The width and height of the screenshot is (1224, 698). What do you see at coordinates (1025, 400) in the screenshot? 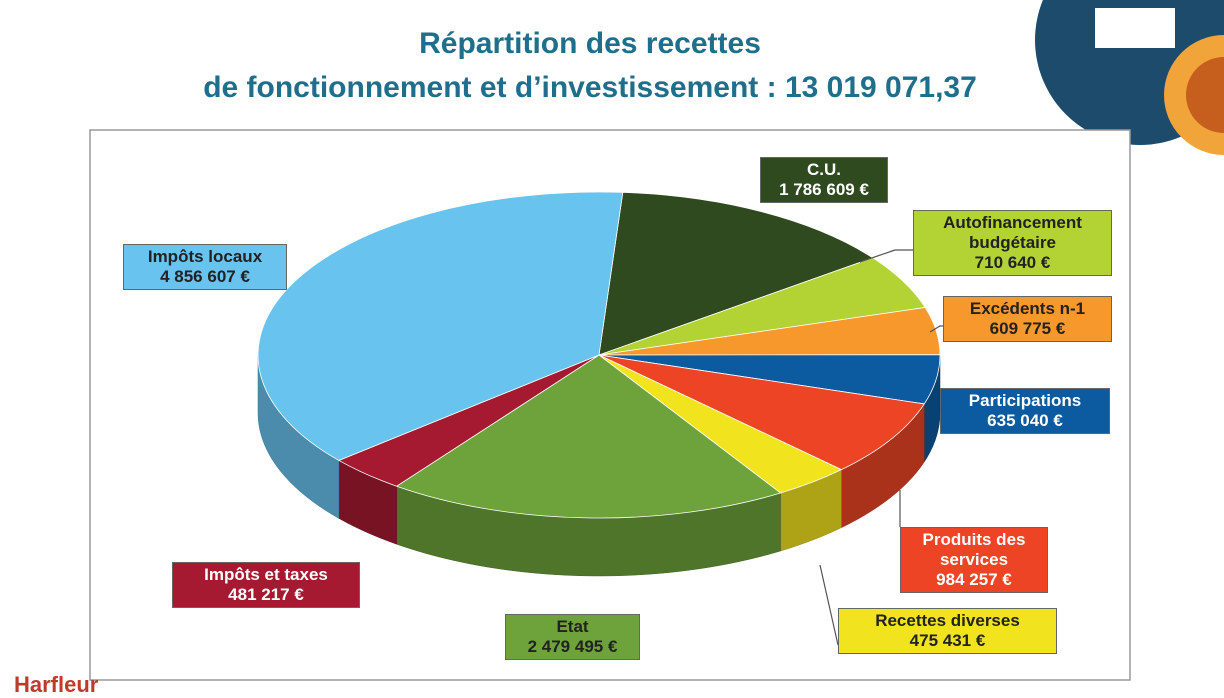
I see `category-label: Participations` at bounding box center [1025, 400].